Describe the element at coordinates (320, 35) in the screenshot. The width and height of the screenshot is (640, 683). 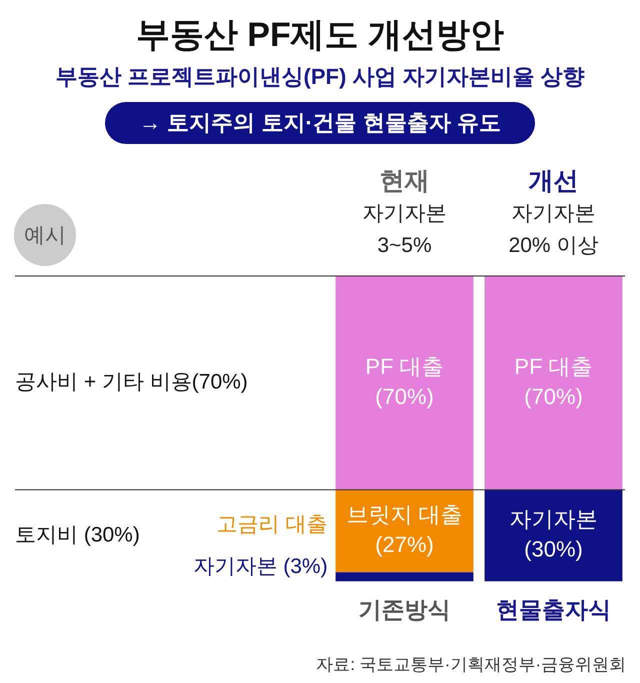
I see `chart-title: 부동산 PF제도 개선방안` at that location.